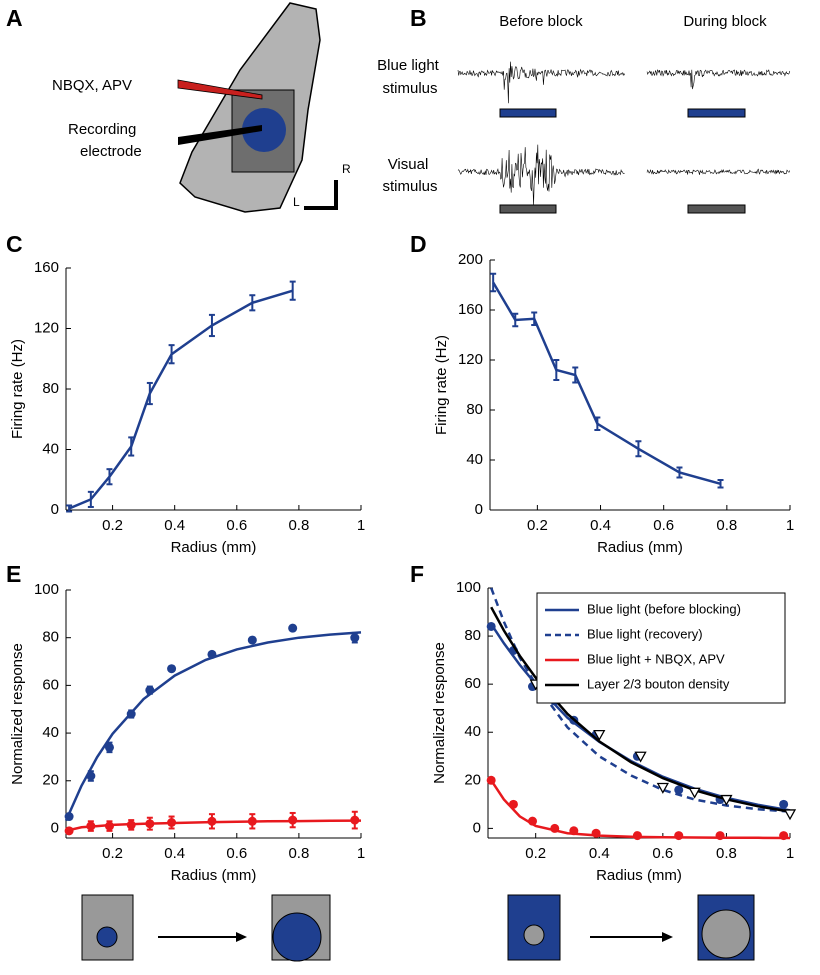 The height and width of the screenshot is (975, 820). I want to click on panel-label: D, so click(418, 244).